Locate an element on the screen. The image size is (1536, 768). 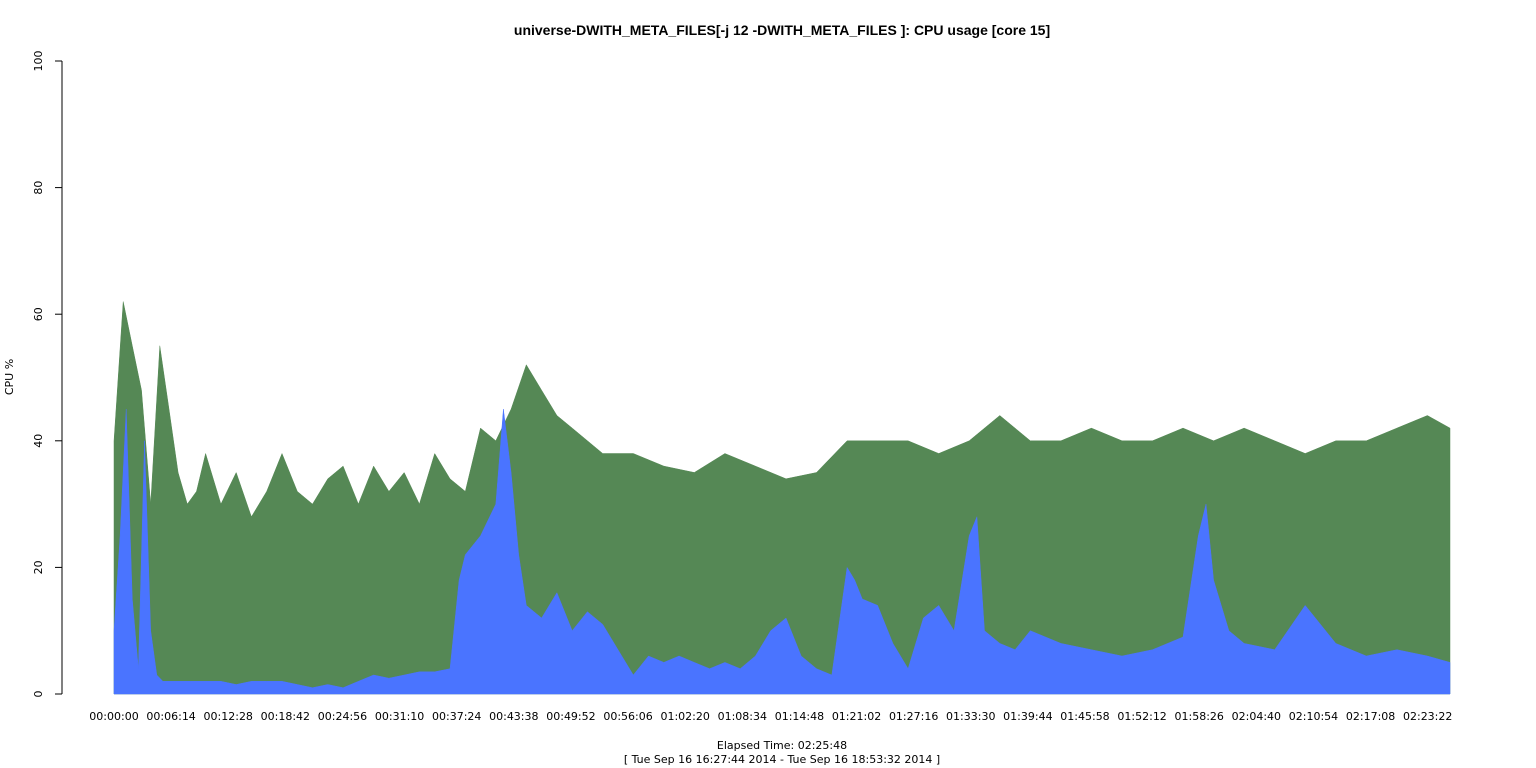
y-tick-label: 0 is located at coordinates (38, 694).